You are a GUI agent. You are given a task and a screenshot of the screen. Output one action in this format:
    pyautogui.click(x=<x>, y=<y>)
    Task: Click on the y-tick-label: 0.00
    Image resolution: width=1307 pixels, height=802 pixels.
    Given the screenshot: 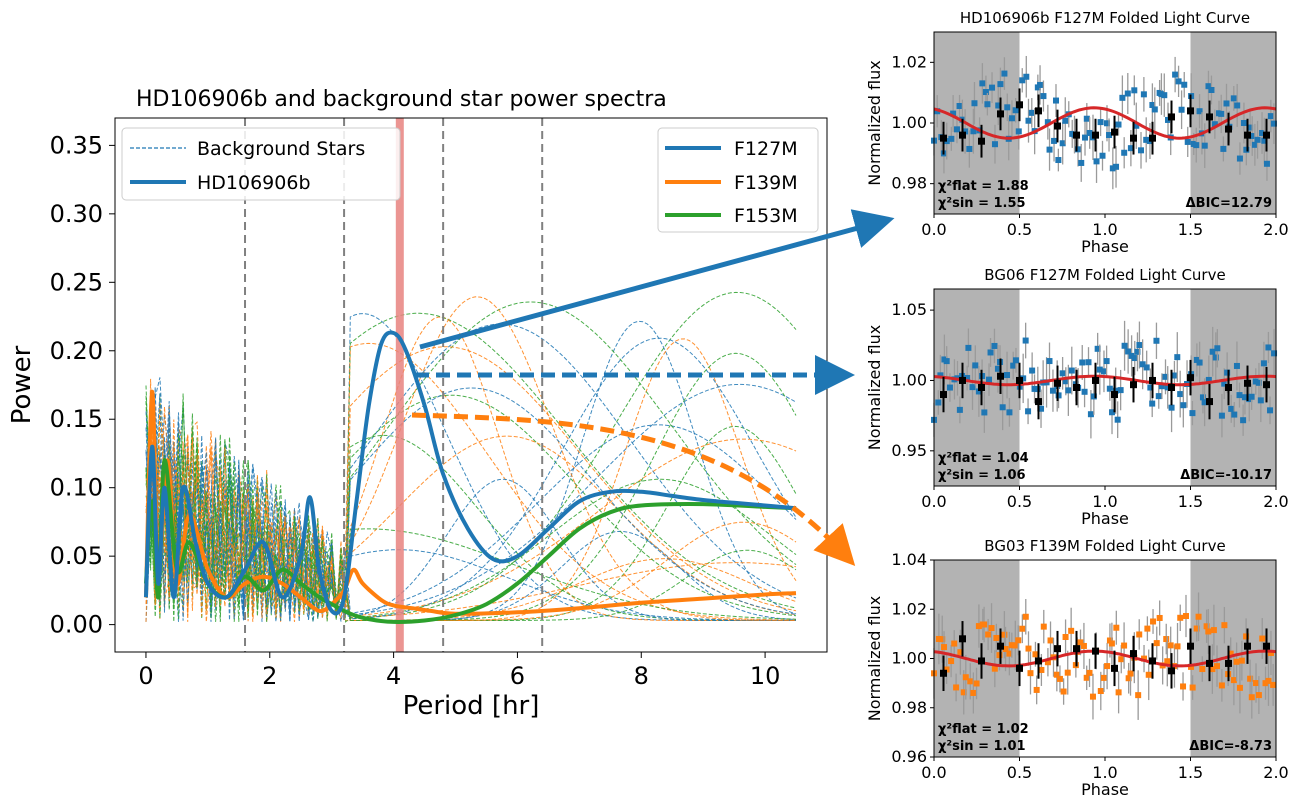 What is the action you would take?
    pyautogui.click(x=76, y=625)
    